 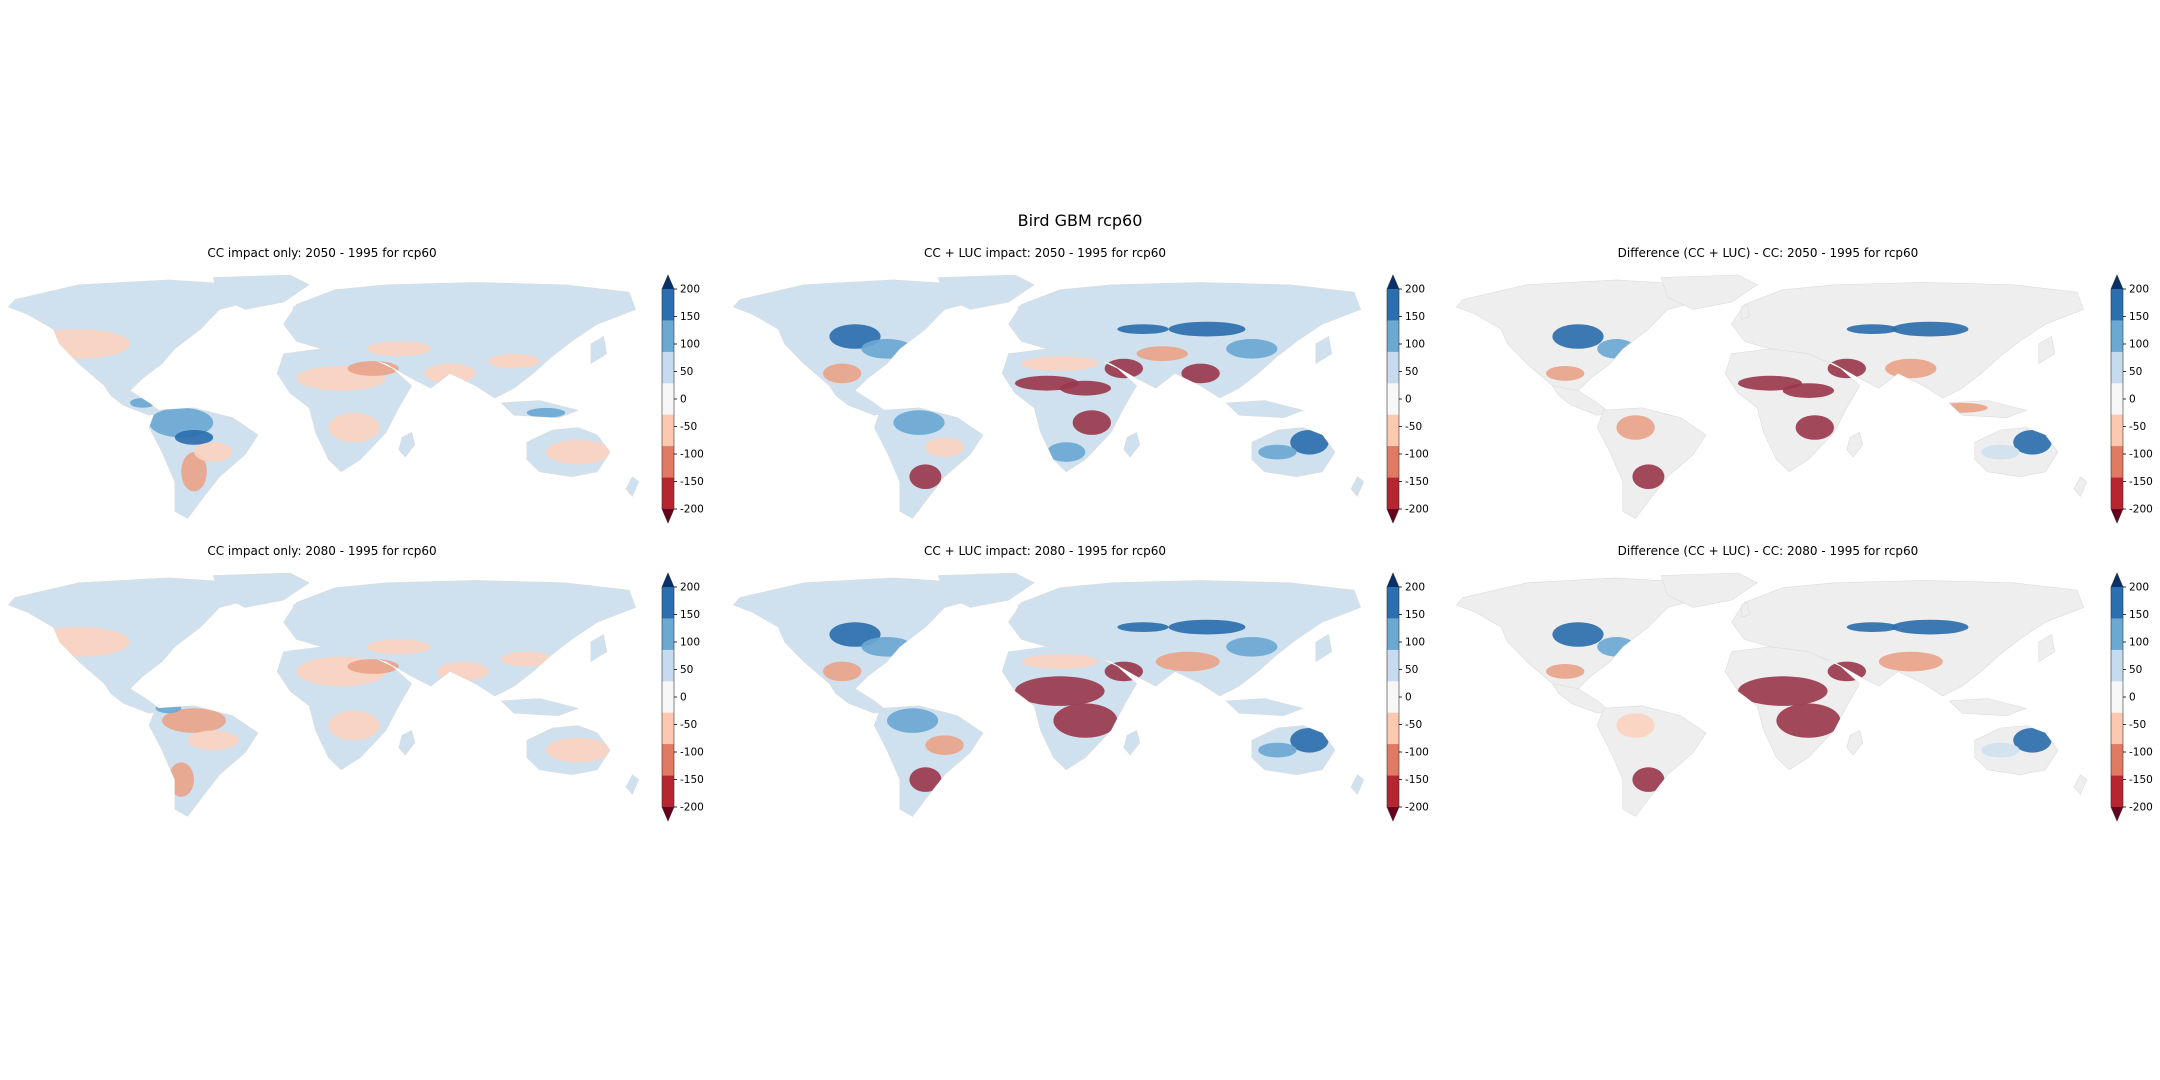 What do you see at coordinates (1045, 253) in the screenshot?
I see `panel-title-cc-luc-2050: CC + LUC impact: 2050 - 1995 for rcp60` at bounding box center [1045, 253].